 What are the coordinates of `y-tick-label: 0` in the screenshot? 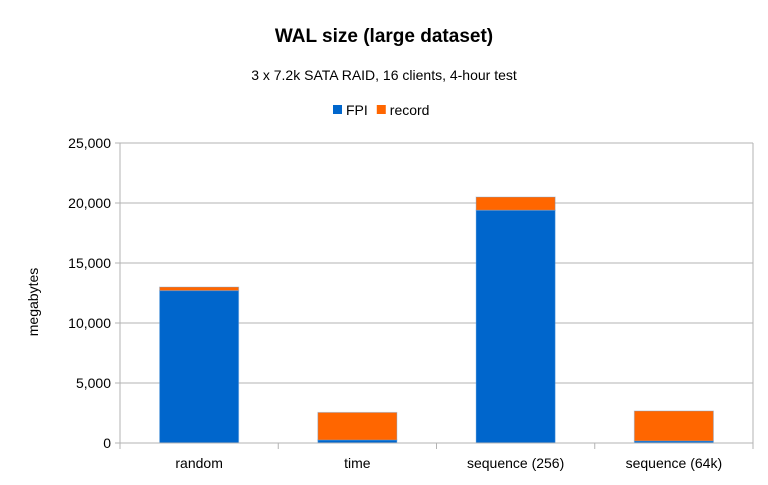 It's located at (107, 443).